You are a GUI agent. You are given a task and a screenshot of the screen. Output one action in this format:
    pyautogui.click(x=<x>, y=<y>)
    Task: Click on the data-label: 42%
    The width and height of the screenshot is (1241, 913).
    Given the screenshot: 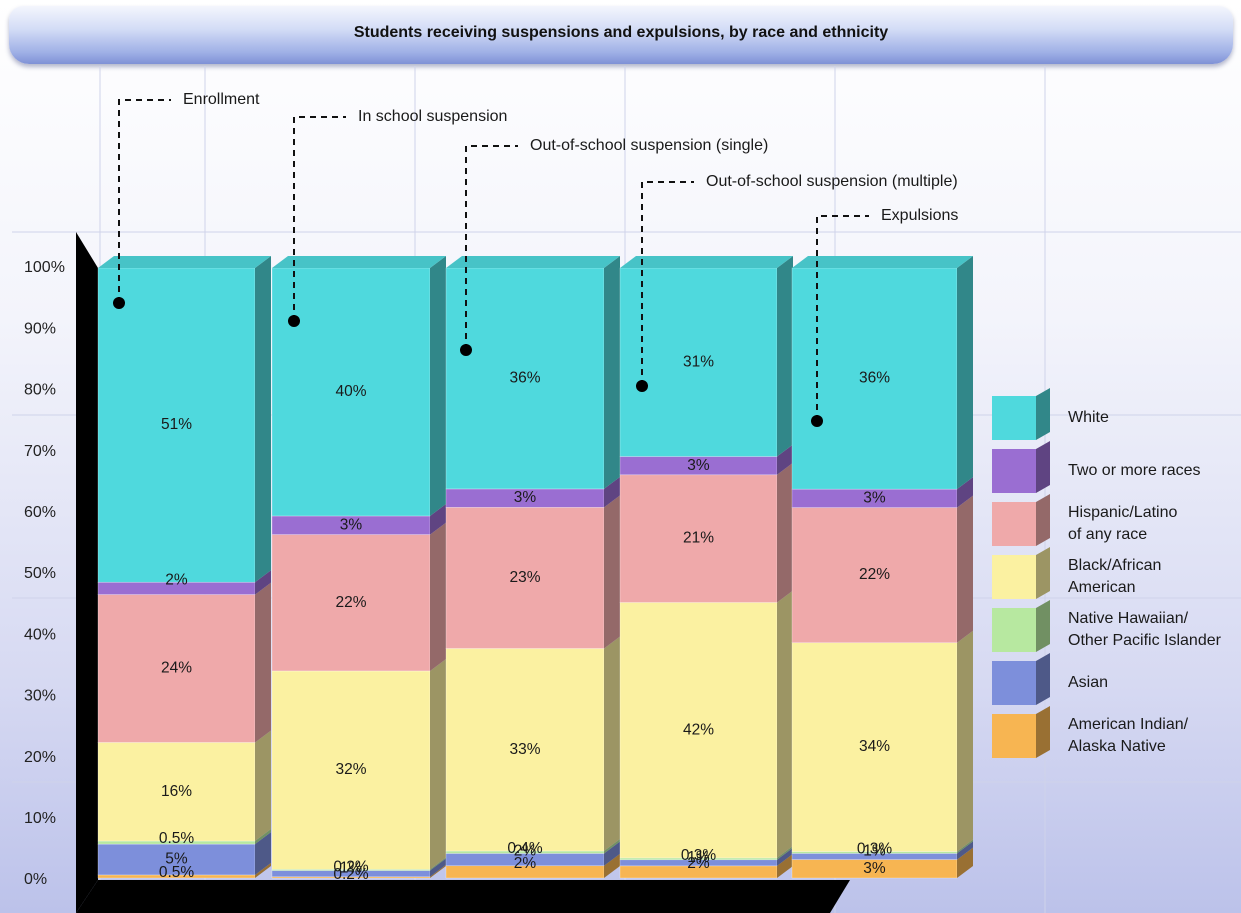 What is the action you would take?
    pyautogui.click(x=698, y=729)
    